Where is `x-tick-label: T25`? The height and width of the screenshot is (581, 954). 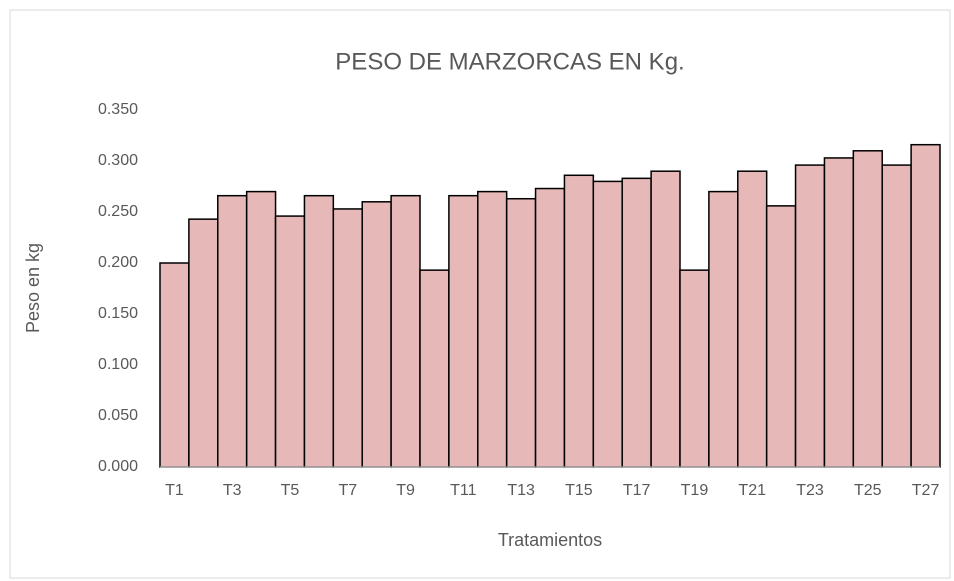 x-tick-label: T25 is located at coordinates (868, 490).